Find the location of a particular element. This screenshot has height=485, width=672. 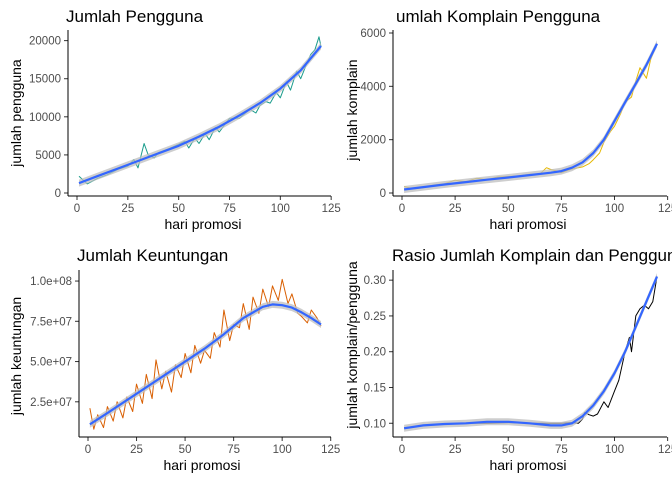

panel-title: Rasio Jumlah Komplain dan Pengguna is located at coordinates (532, 255).